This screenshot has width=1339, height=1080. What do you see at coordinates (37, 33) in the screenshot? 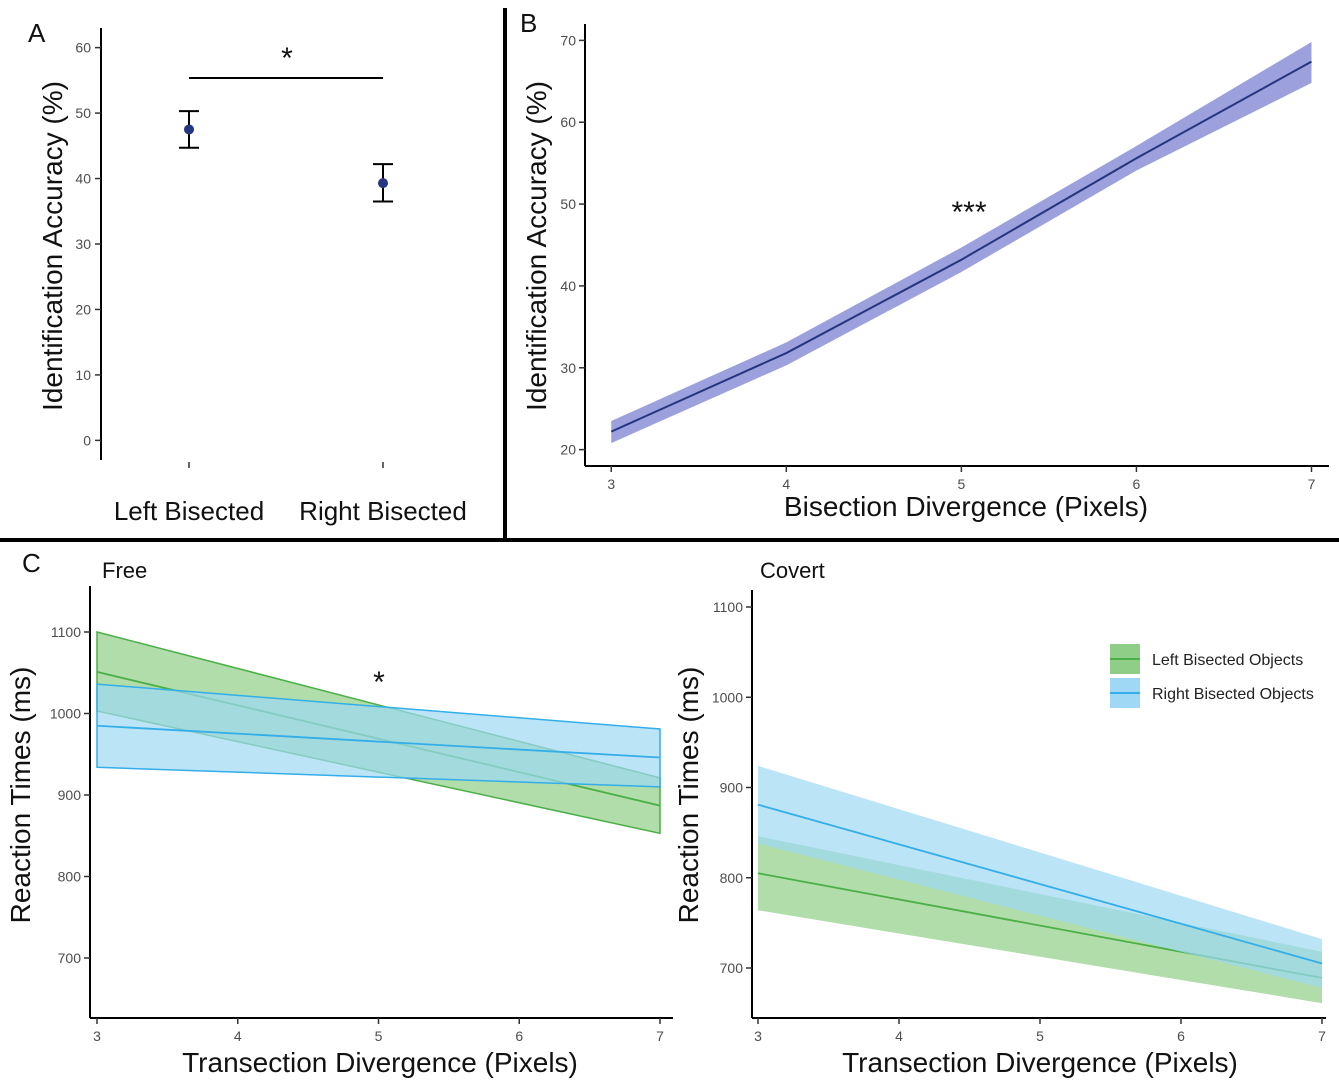
I see `panel-a-letter: A` at bounding box center [37, 33].